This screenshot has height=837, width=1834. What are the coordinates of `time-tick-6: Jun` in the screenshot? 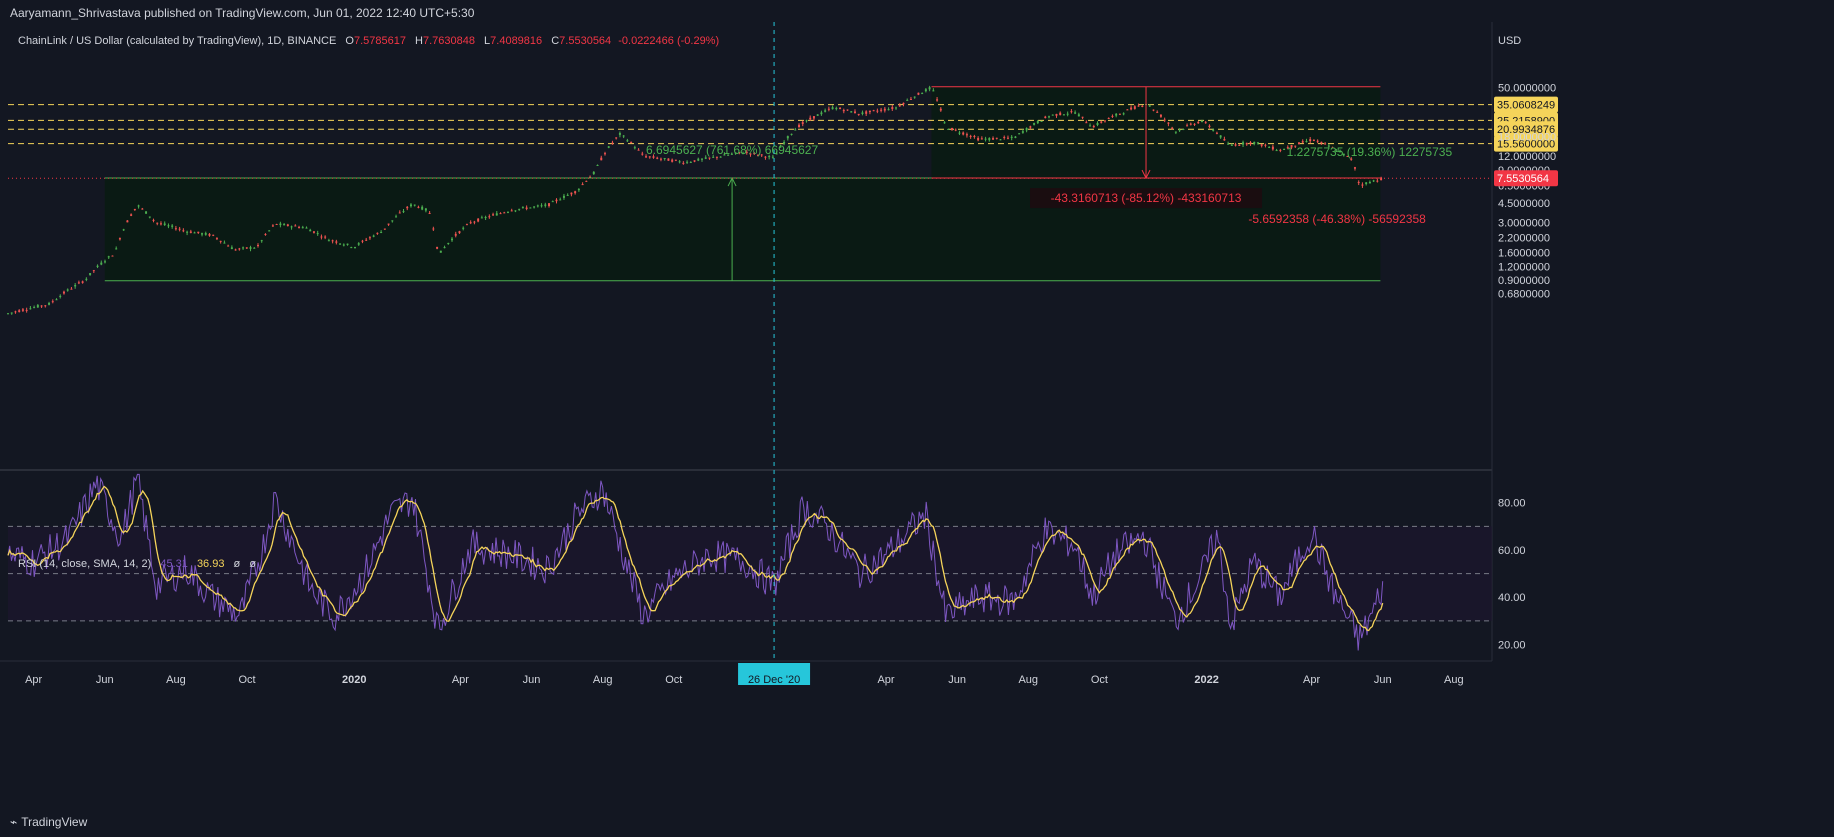 It's located at (532, 680).